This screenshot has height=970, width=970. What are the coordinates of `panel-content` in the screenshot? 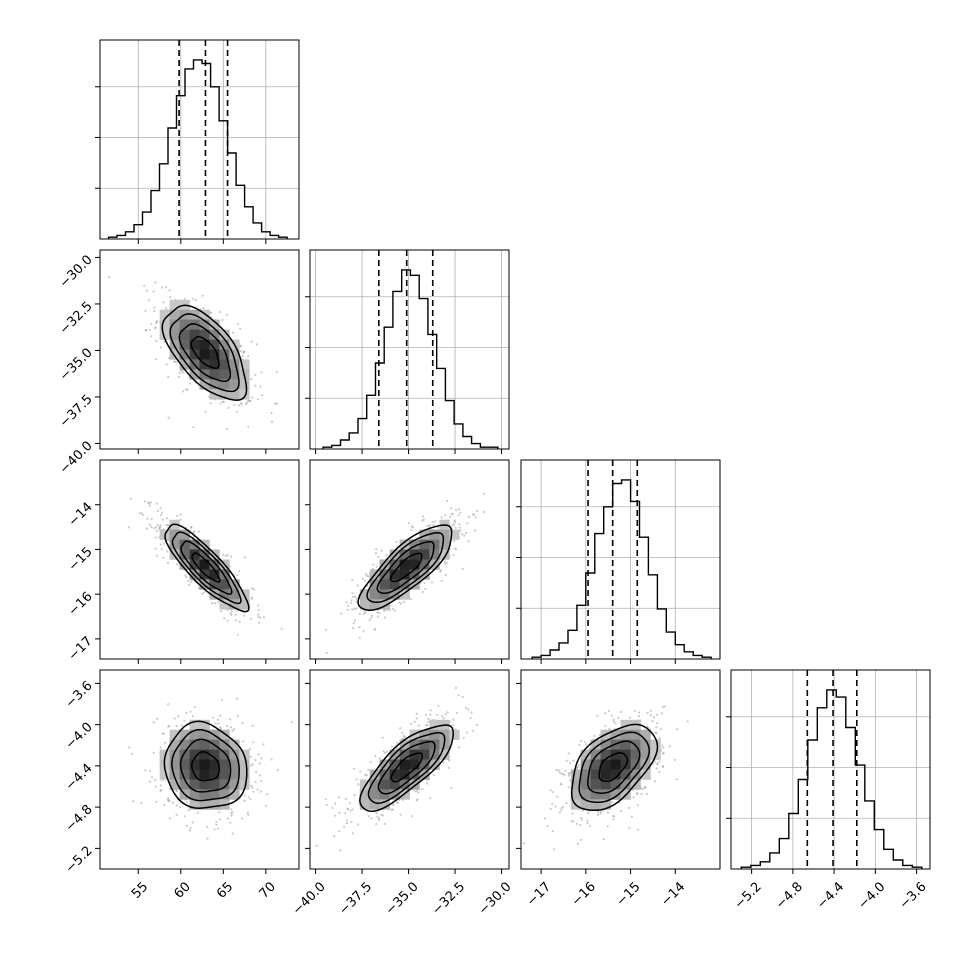 It's located at (210, 768).